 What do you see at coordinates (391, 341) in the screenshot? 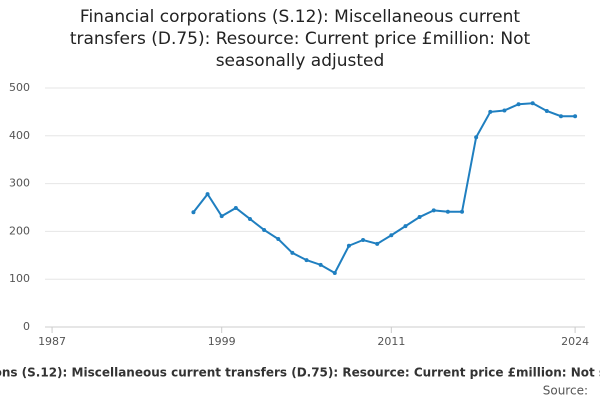
I see `x-tick-label: 2011` at bounding box center [391, 341].